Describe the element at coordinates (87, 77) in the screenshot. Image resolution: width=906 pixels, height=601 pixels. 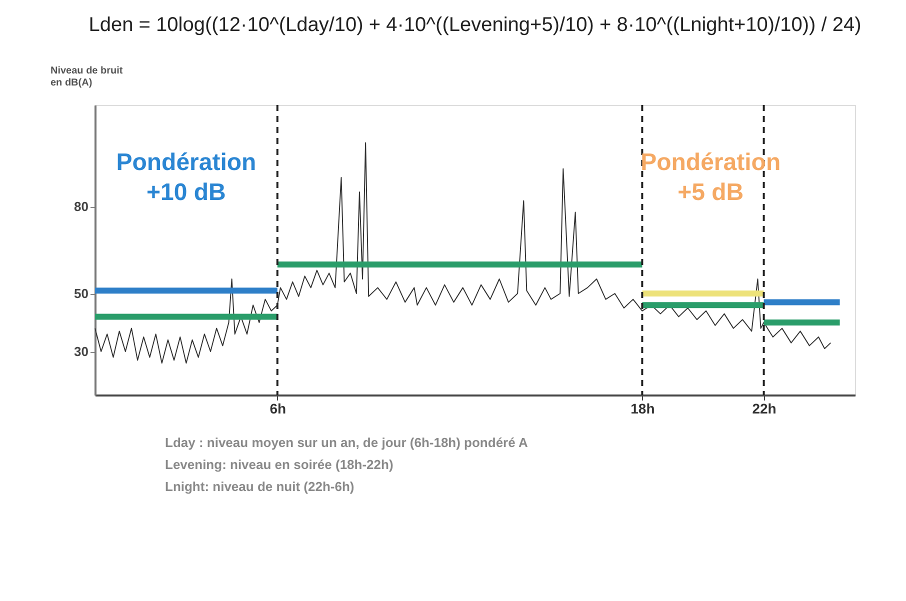
I see `y-axis-title: Niveau de bruit en dB(A)` at that location.